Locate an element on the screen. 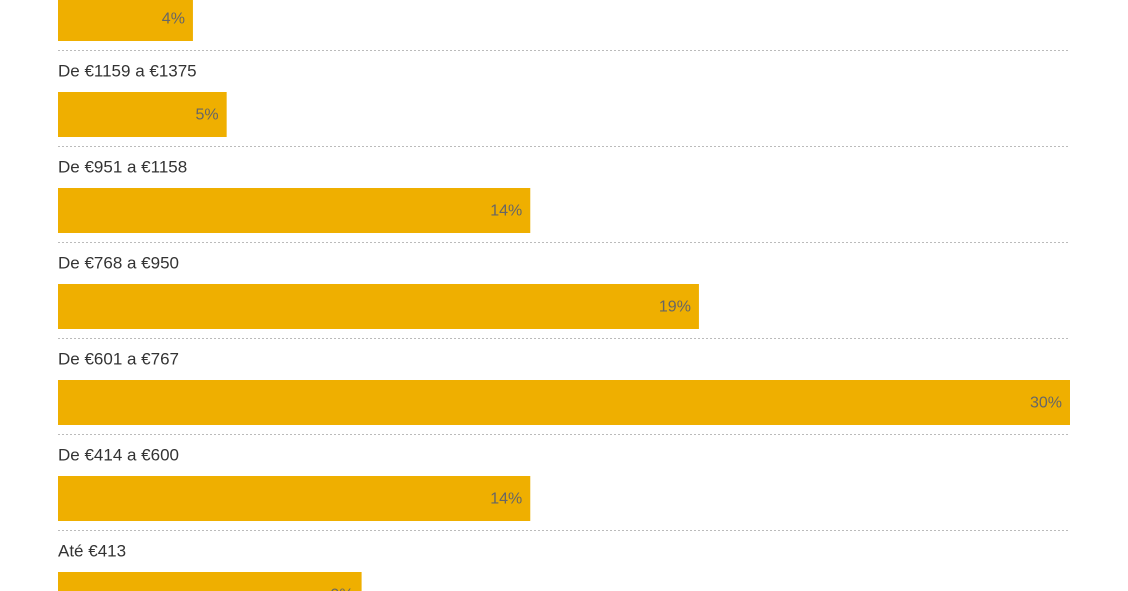 Image resolution: width=1128 pixels, height=591 pixels. value-label: 4% is located at coordinates (173, 19).